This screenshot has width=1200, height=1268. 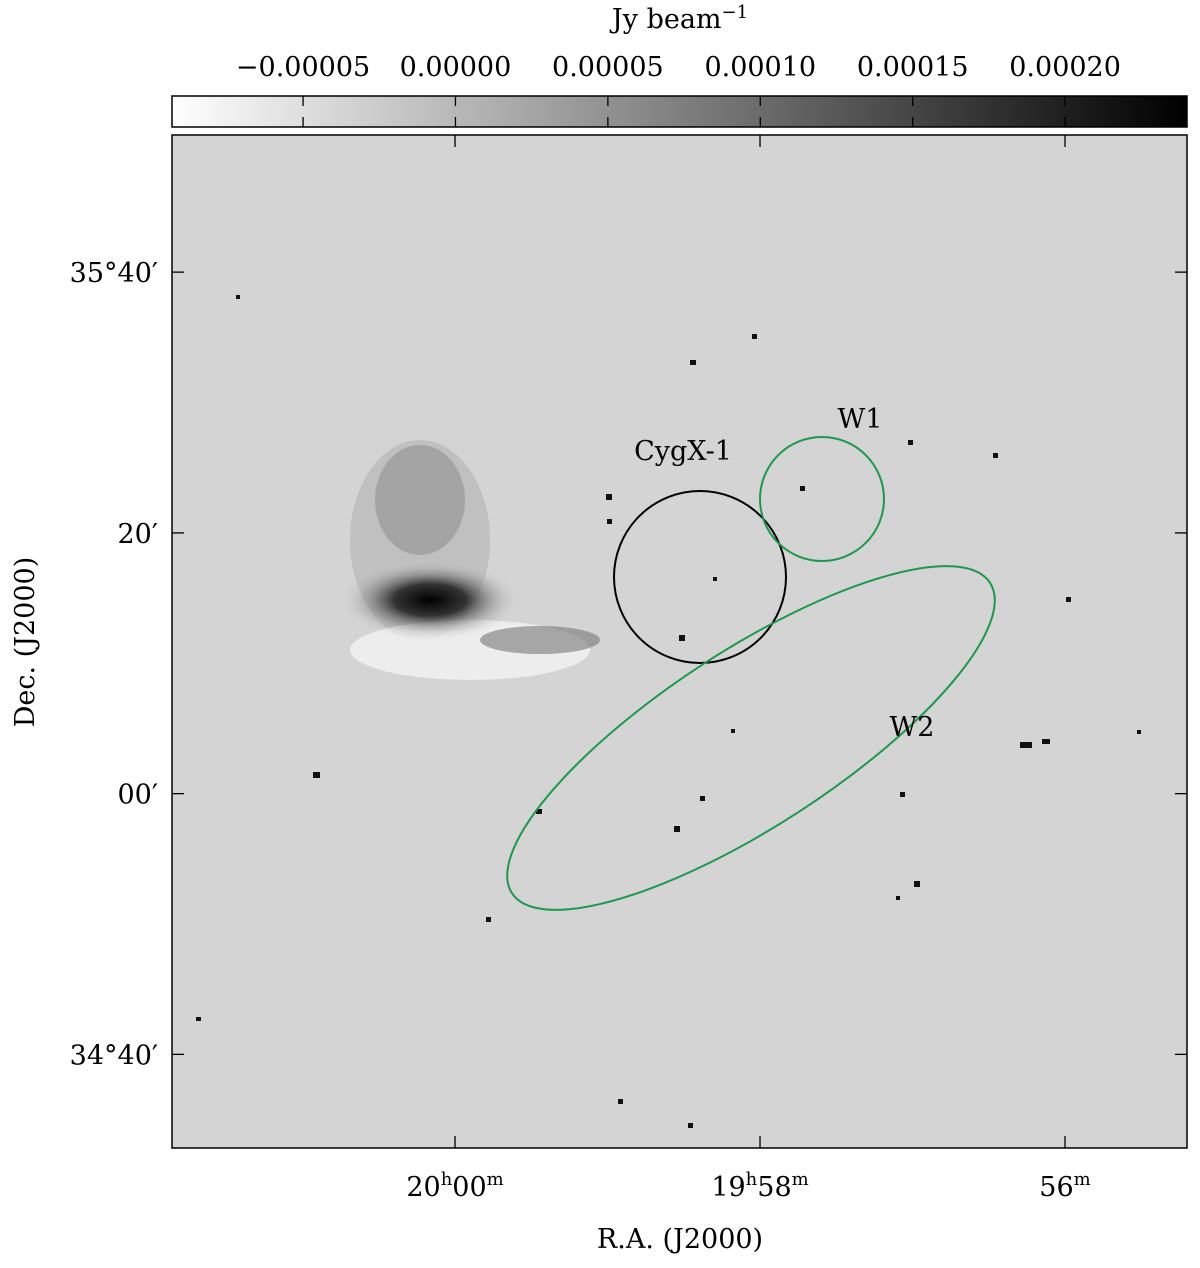 I want to click on x-tick-label-part: 00, so click(x=469, y=1187).